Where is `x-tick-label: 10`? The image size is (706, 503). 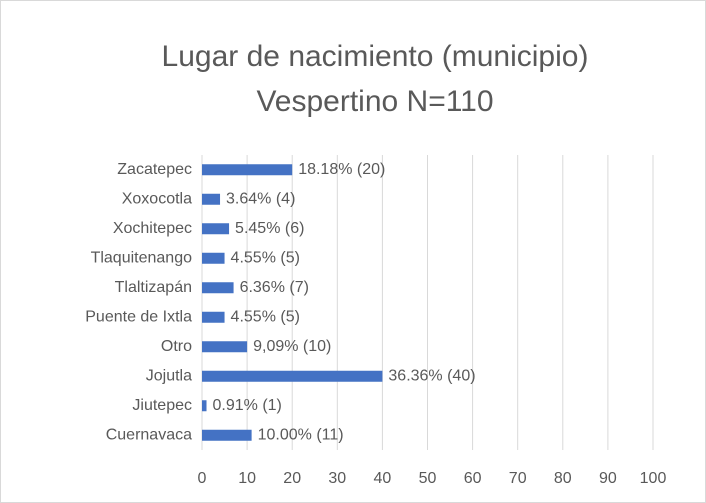
x-tick-label: 10 is located at coordinates (247, 478).